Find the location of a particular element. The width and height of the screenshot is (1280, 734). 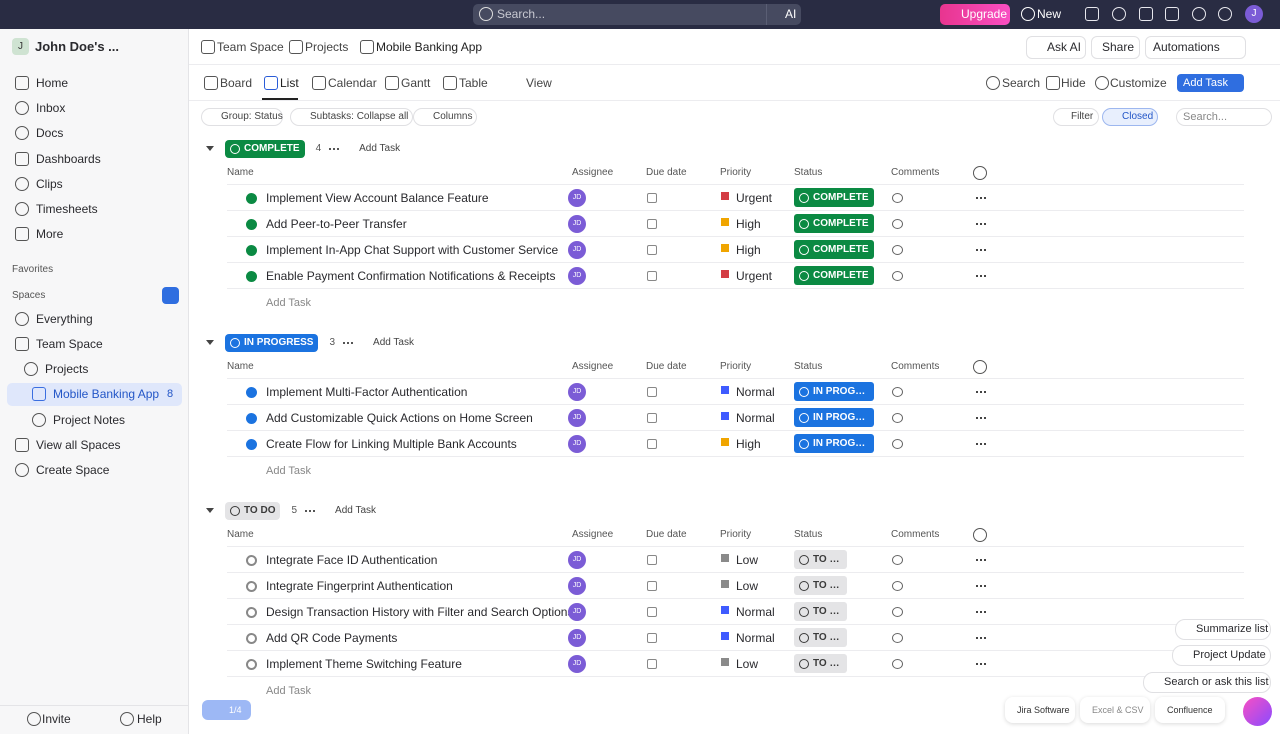

task-row: Add Peer-to-Peer TransferJDHighCOMPLETE is located at coordinates (735, 224).